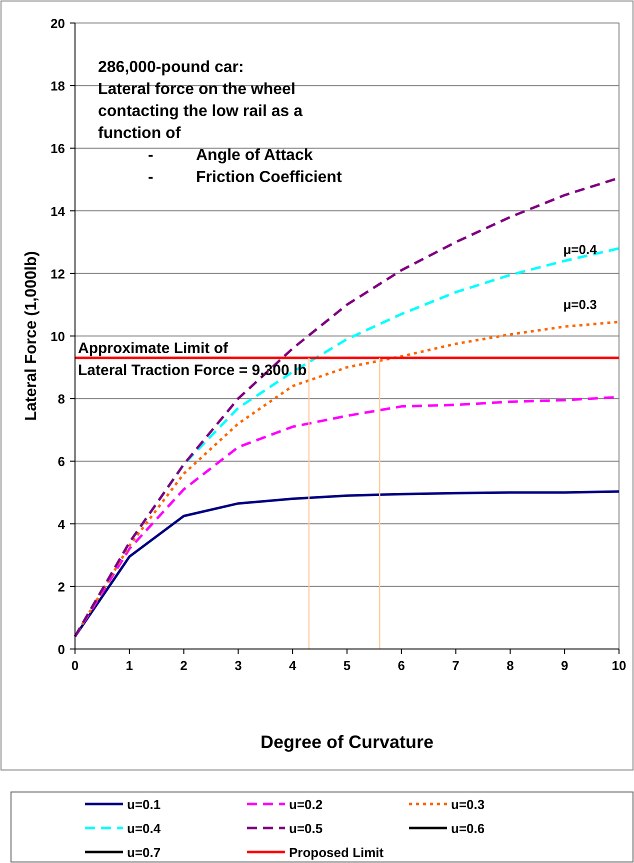 The width and height of the screenshot is (634, 863). What do you see at coordinates (292, 665) in the screenshot?
I see `x-tick-label: 4` at bounding box center [292, 665].